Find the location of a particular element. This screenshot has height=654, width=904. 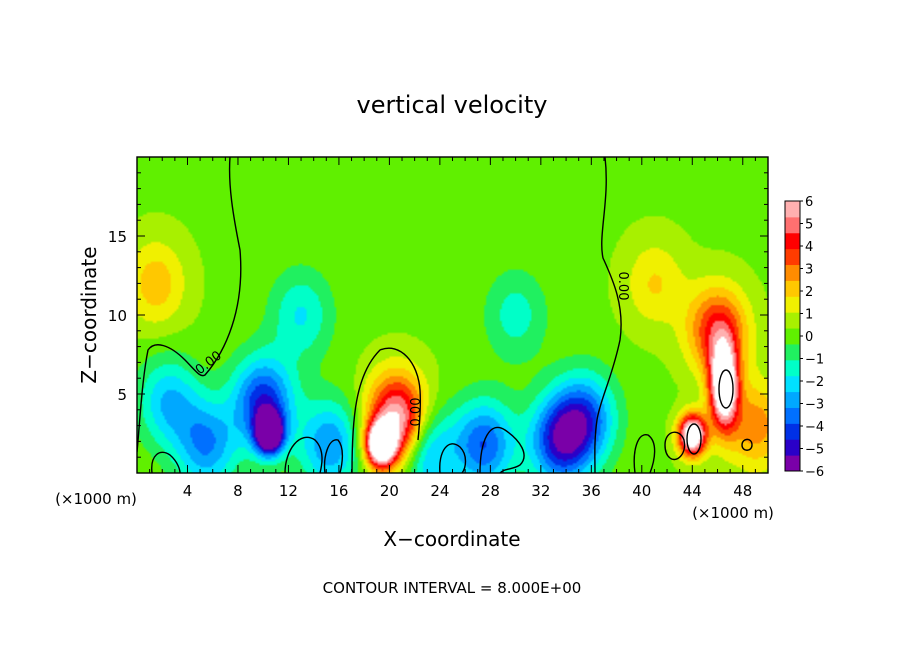

chart-title: vertical velocity is located at coordinates (452, 105).